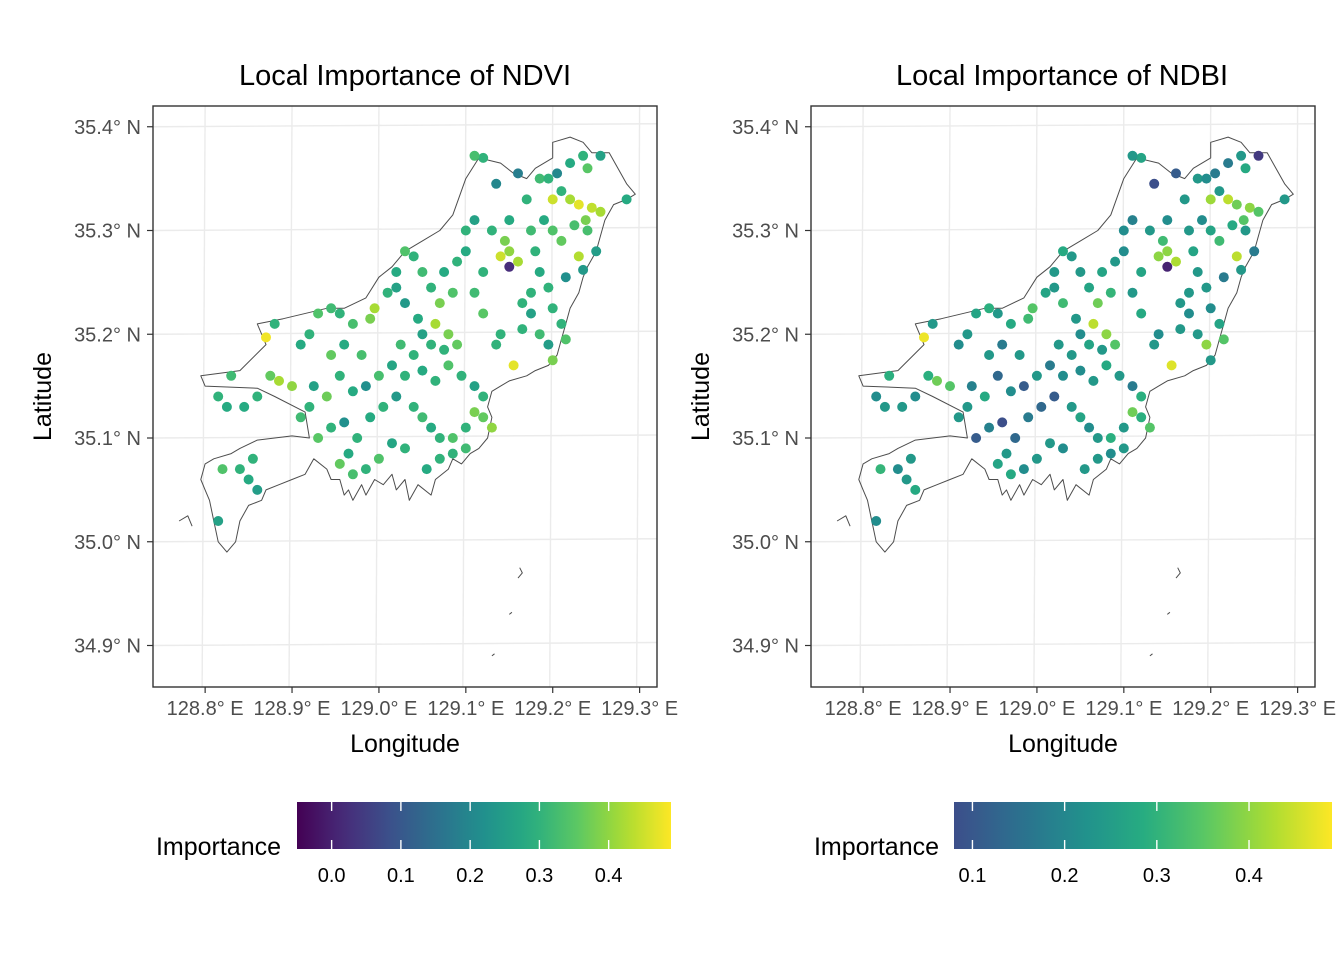 Image resolution: width=1344 pixels, height=965 pixels. Describe the element at coordinates (1062, 76) in the screenshot. I see `chart-title: Local Importance of NDBI` at that location.